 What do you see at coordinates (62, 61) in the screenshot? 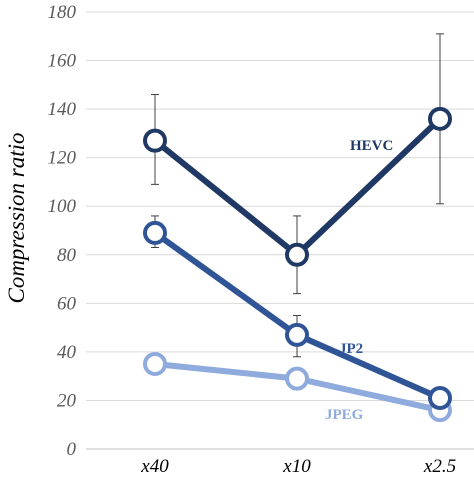
I see `y-tick-label: 160` at bounding box center [62, 61].